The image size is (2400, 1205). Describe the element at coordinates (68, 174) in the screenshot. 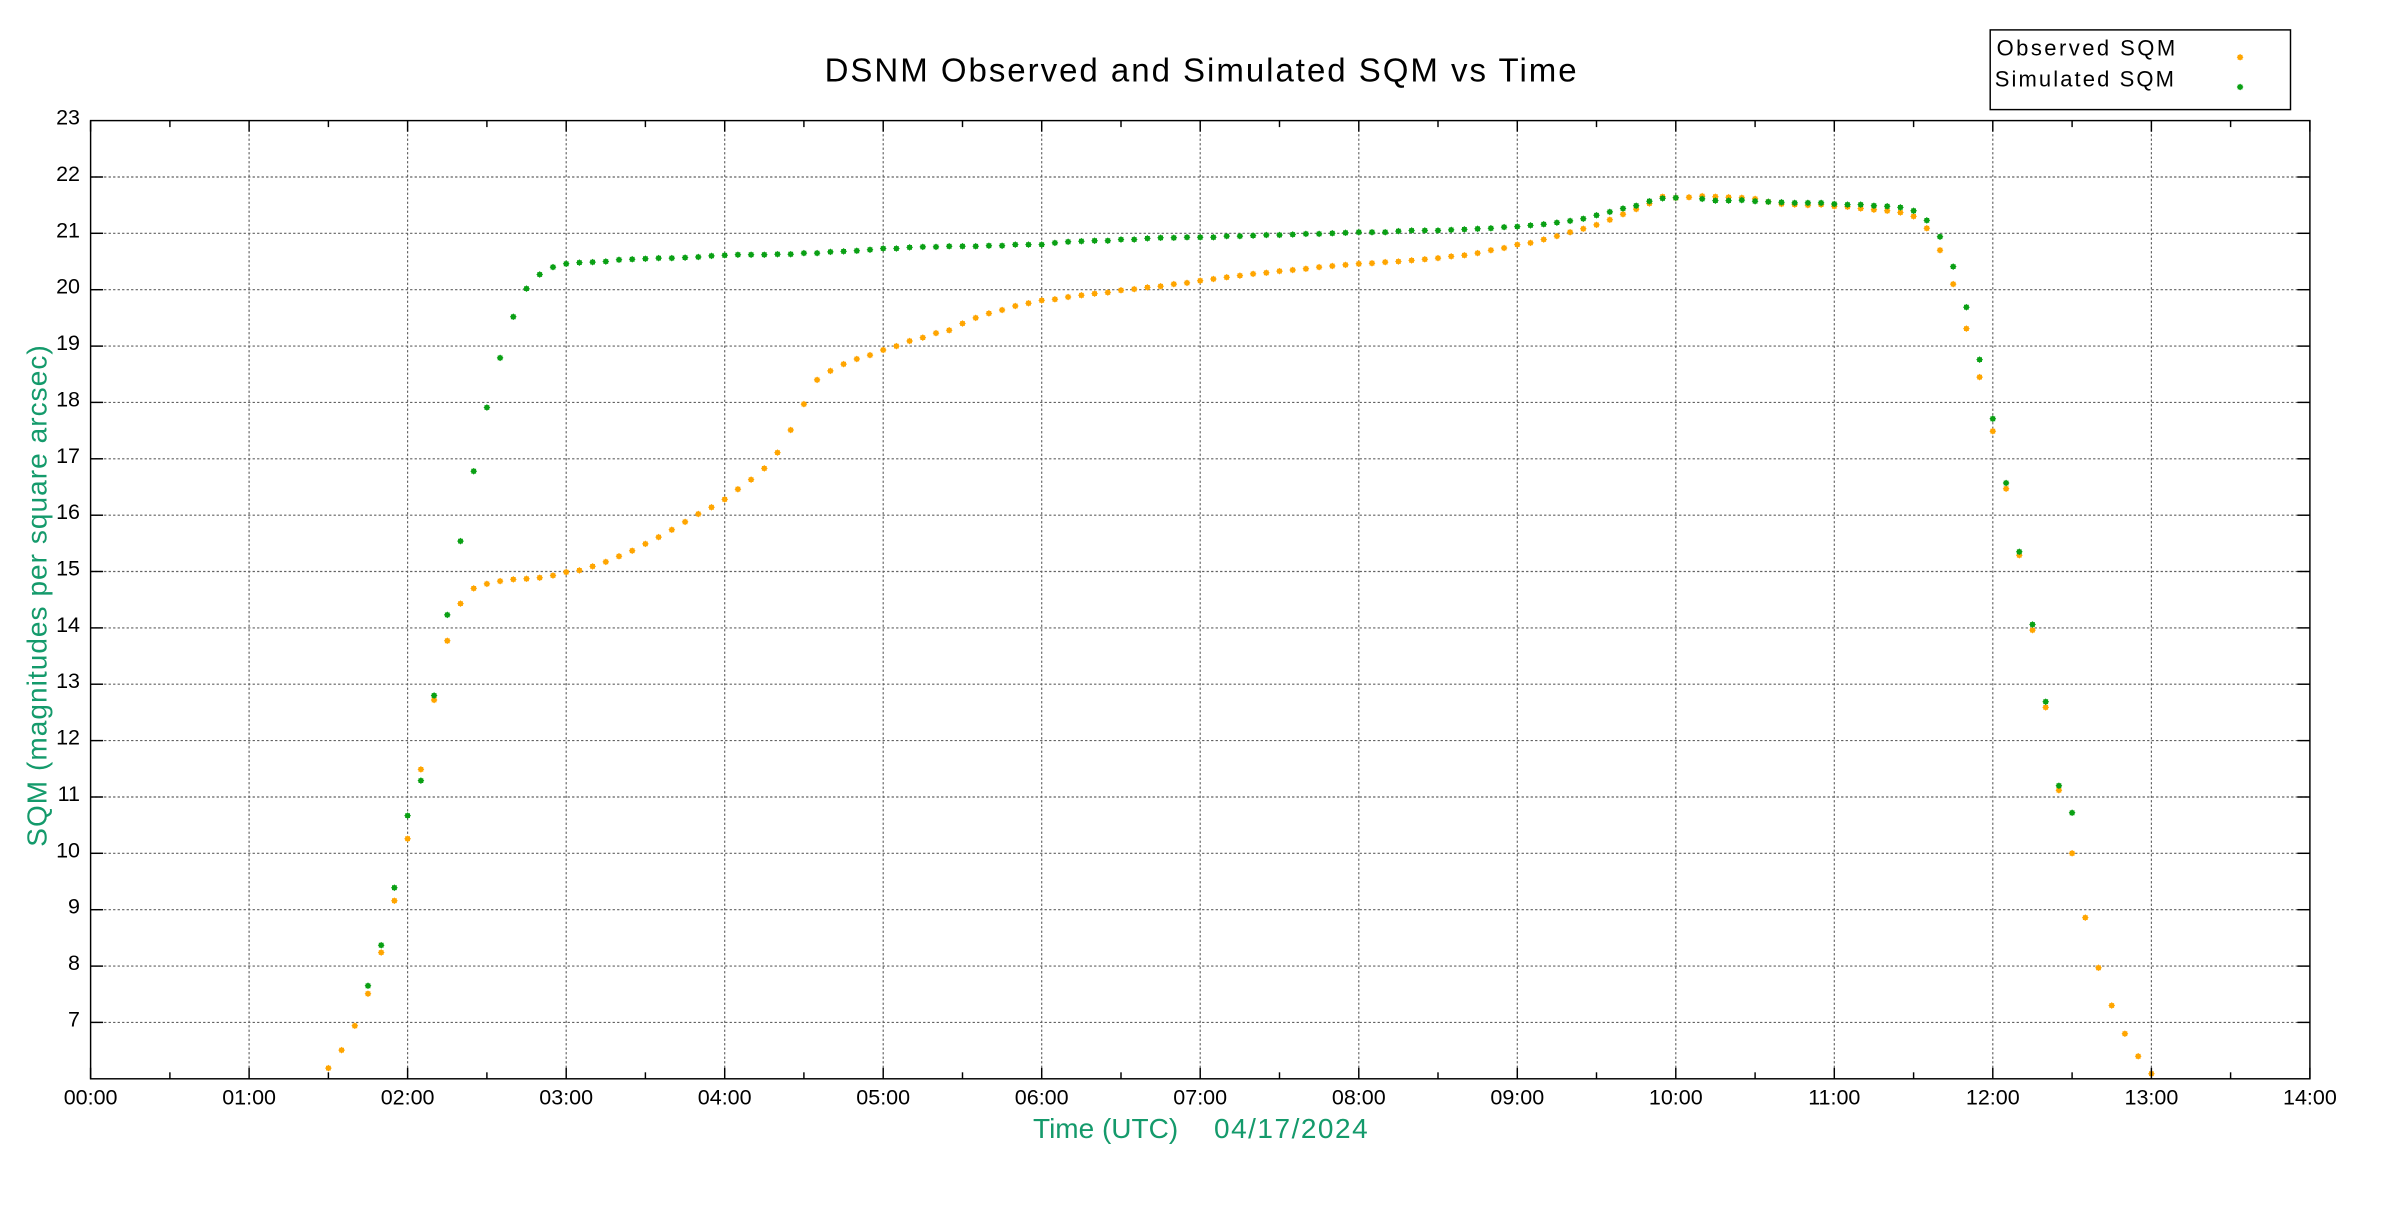

I see `svg-text: 22` at that location.